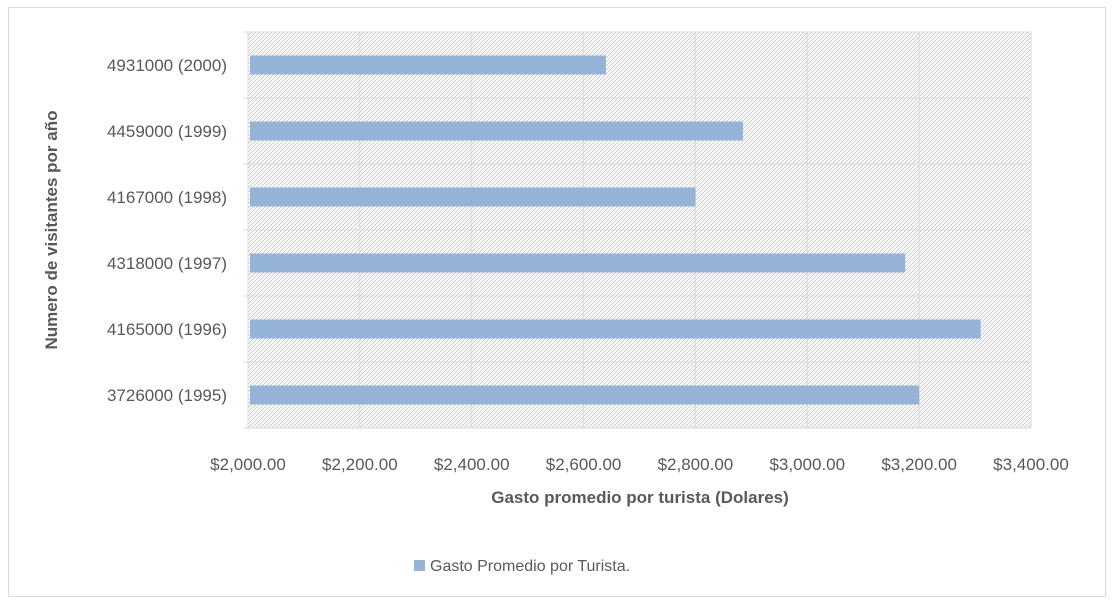 The height and width of the screenshot is (605, 1114). Describe the element at coordinates (640, 497) in the screenshot. I see `x-axis-title: Gasto promedio por turista (Dolares)` at that location.